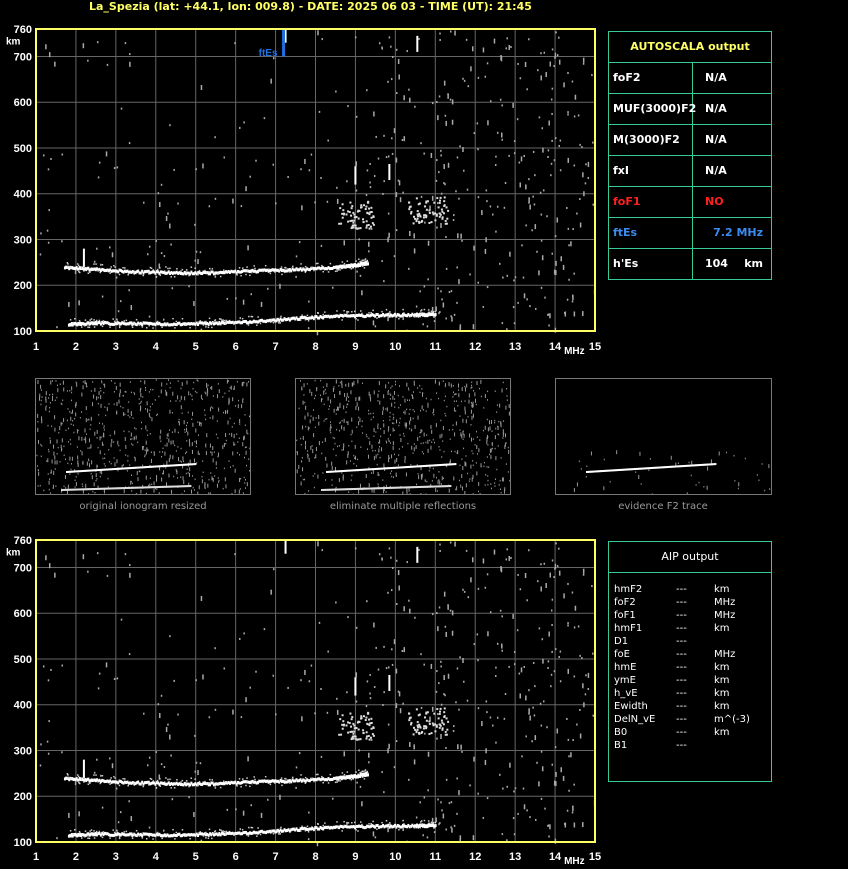  What do you see at coordinates (515, 347) in the screenshot?
I see `x-tick-label: 13` at bounding box center [515, 347].